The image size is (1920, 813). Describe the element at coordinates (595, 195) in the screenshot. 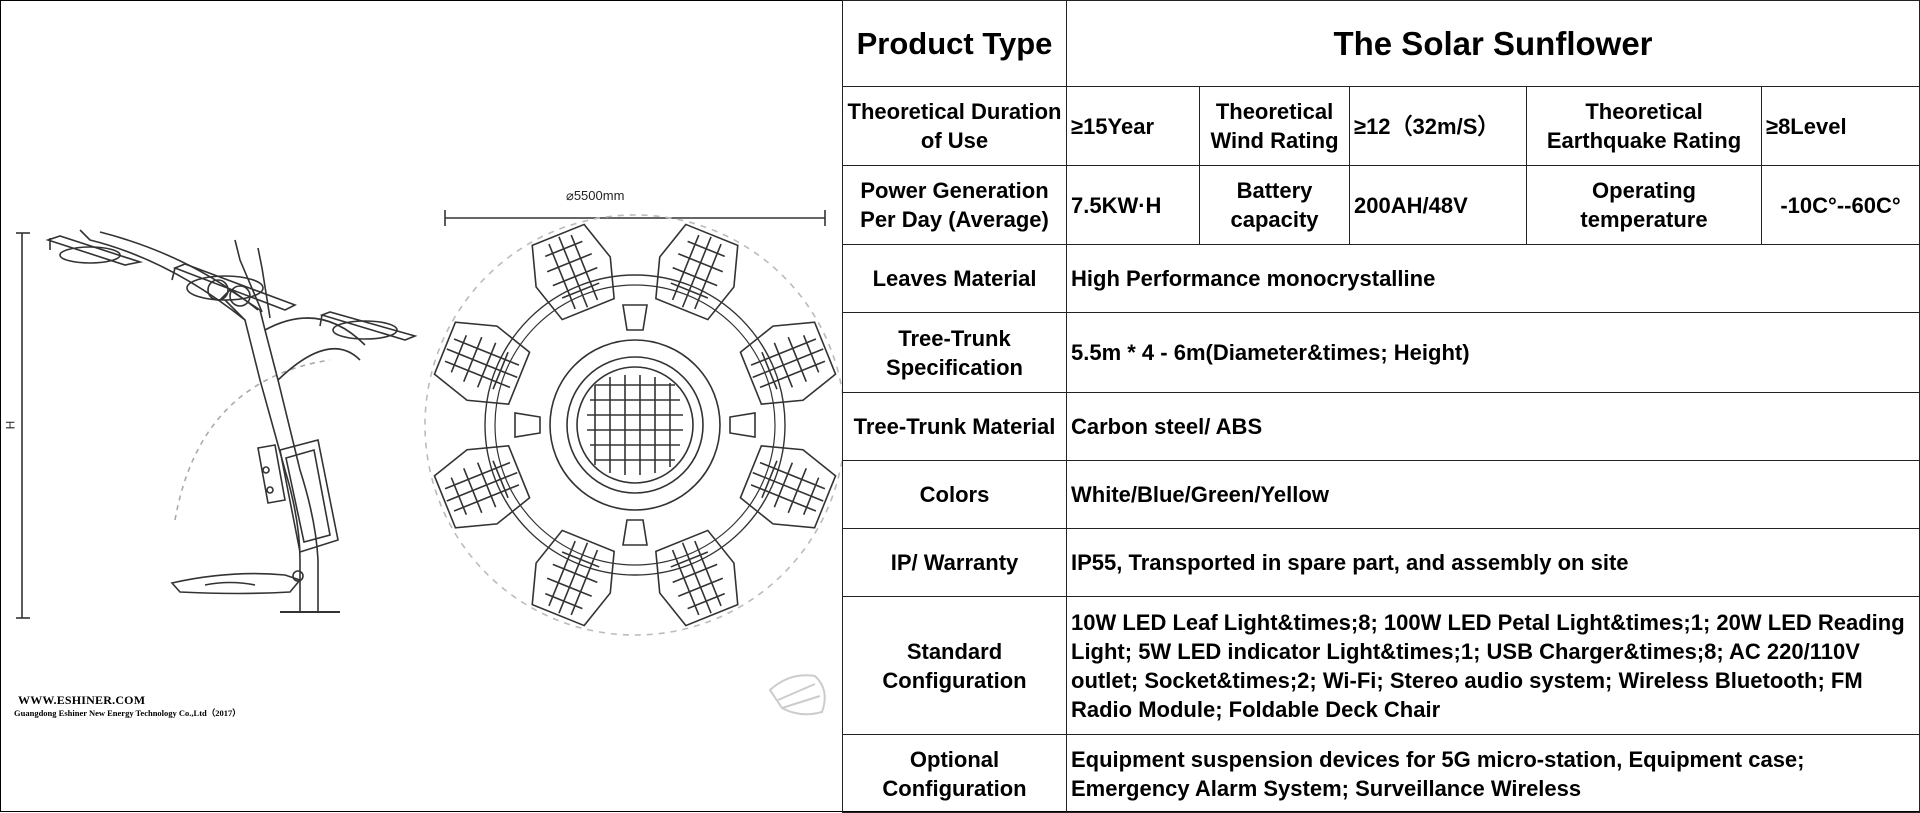

I see `diameter-label: ⌀5500mm` at that location.